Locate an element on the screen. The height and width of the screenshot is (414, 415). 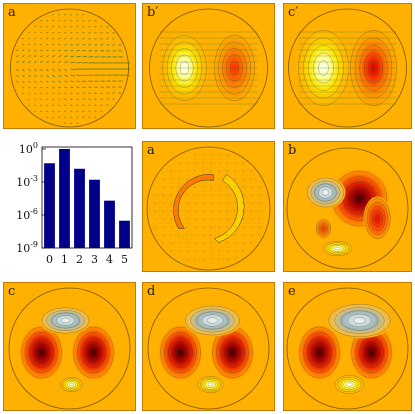
cool-lobe is located at coordinates (210, 384).